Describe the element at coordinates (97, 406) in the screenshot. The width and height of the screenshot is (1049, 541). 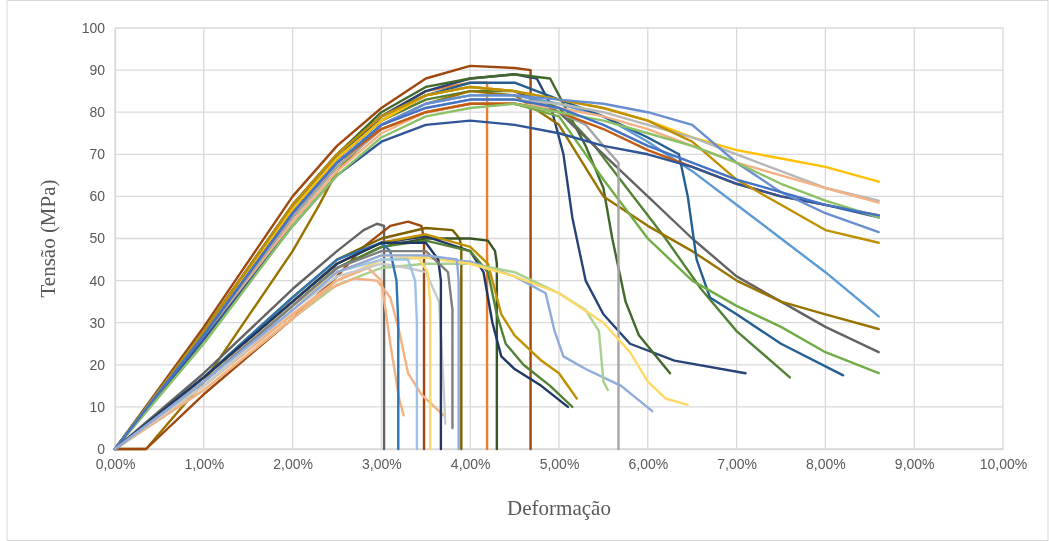
I see `y-tick-label: 10` at that location.